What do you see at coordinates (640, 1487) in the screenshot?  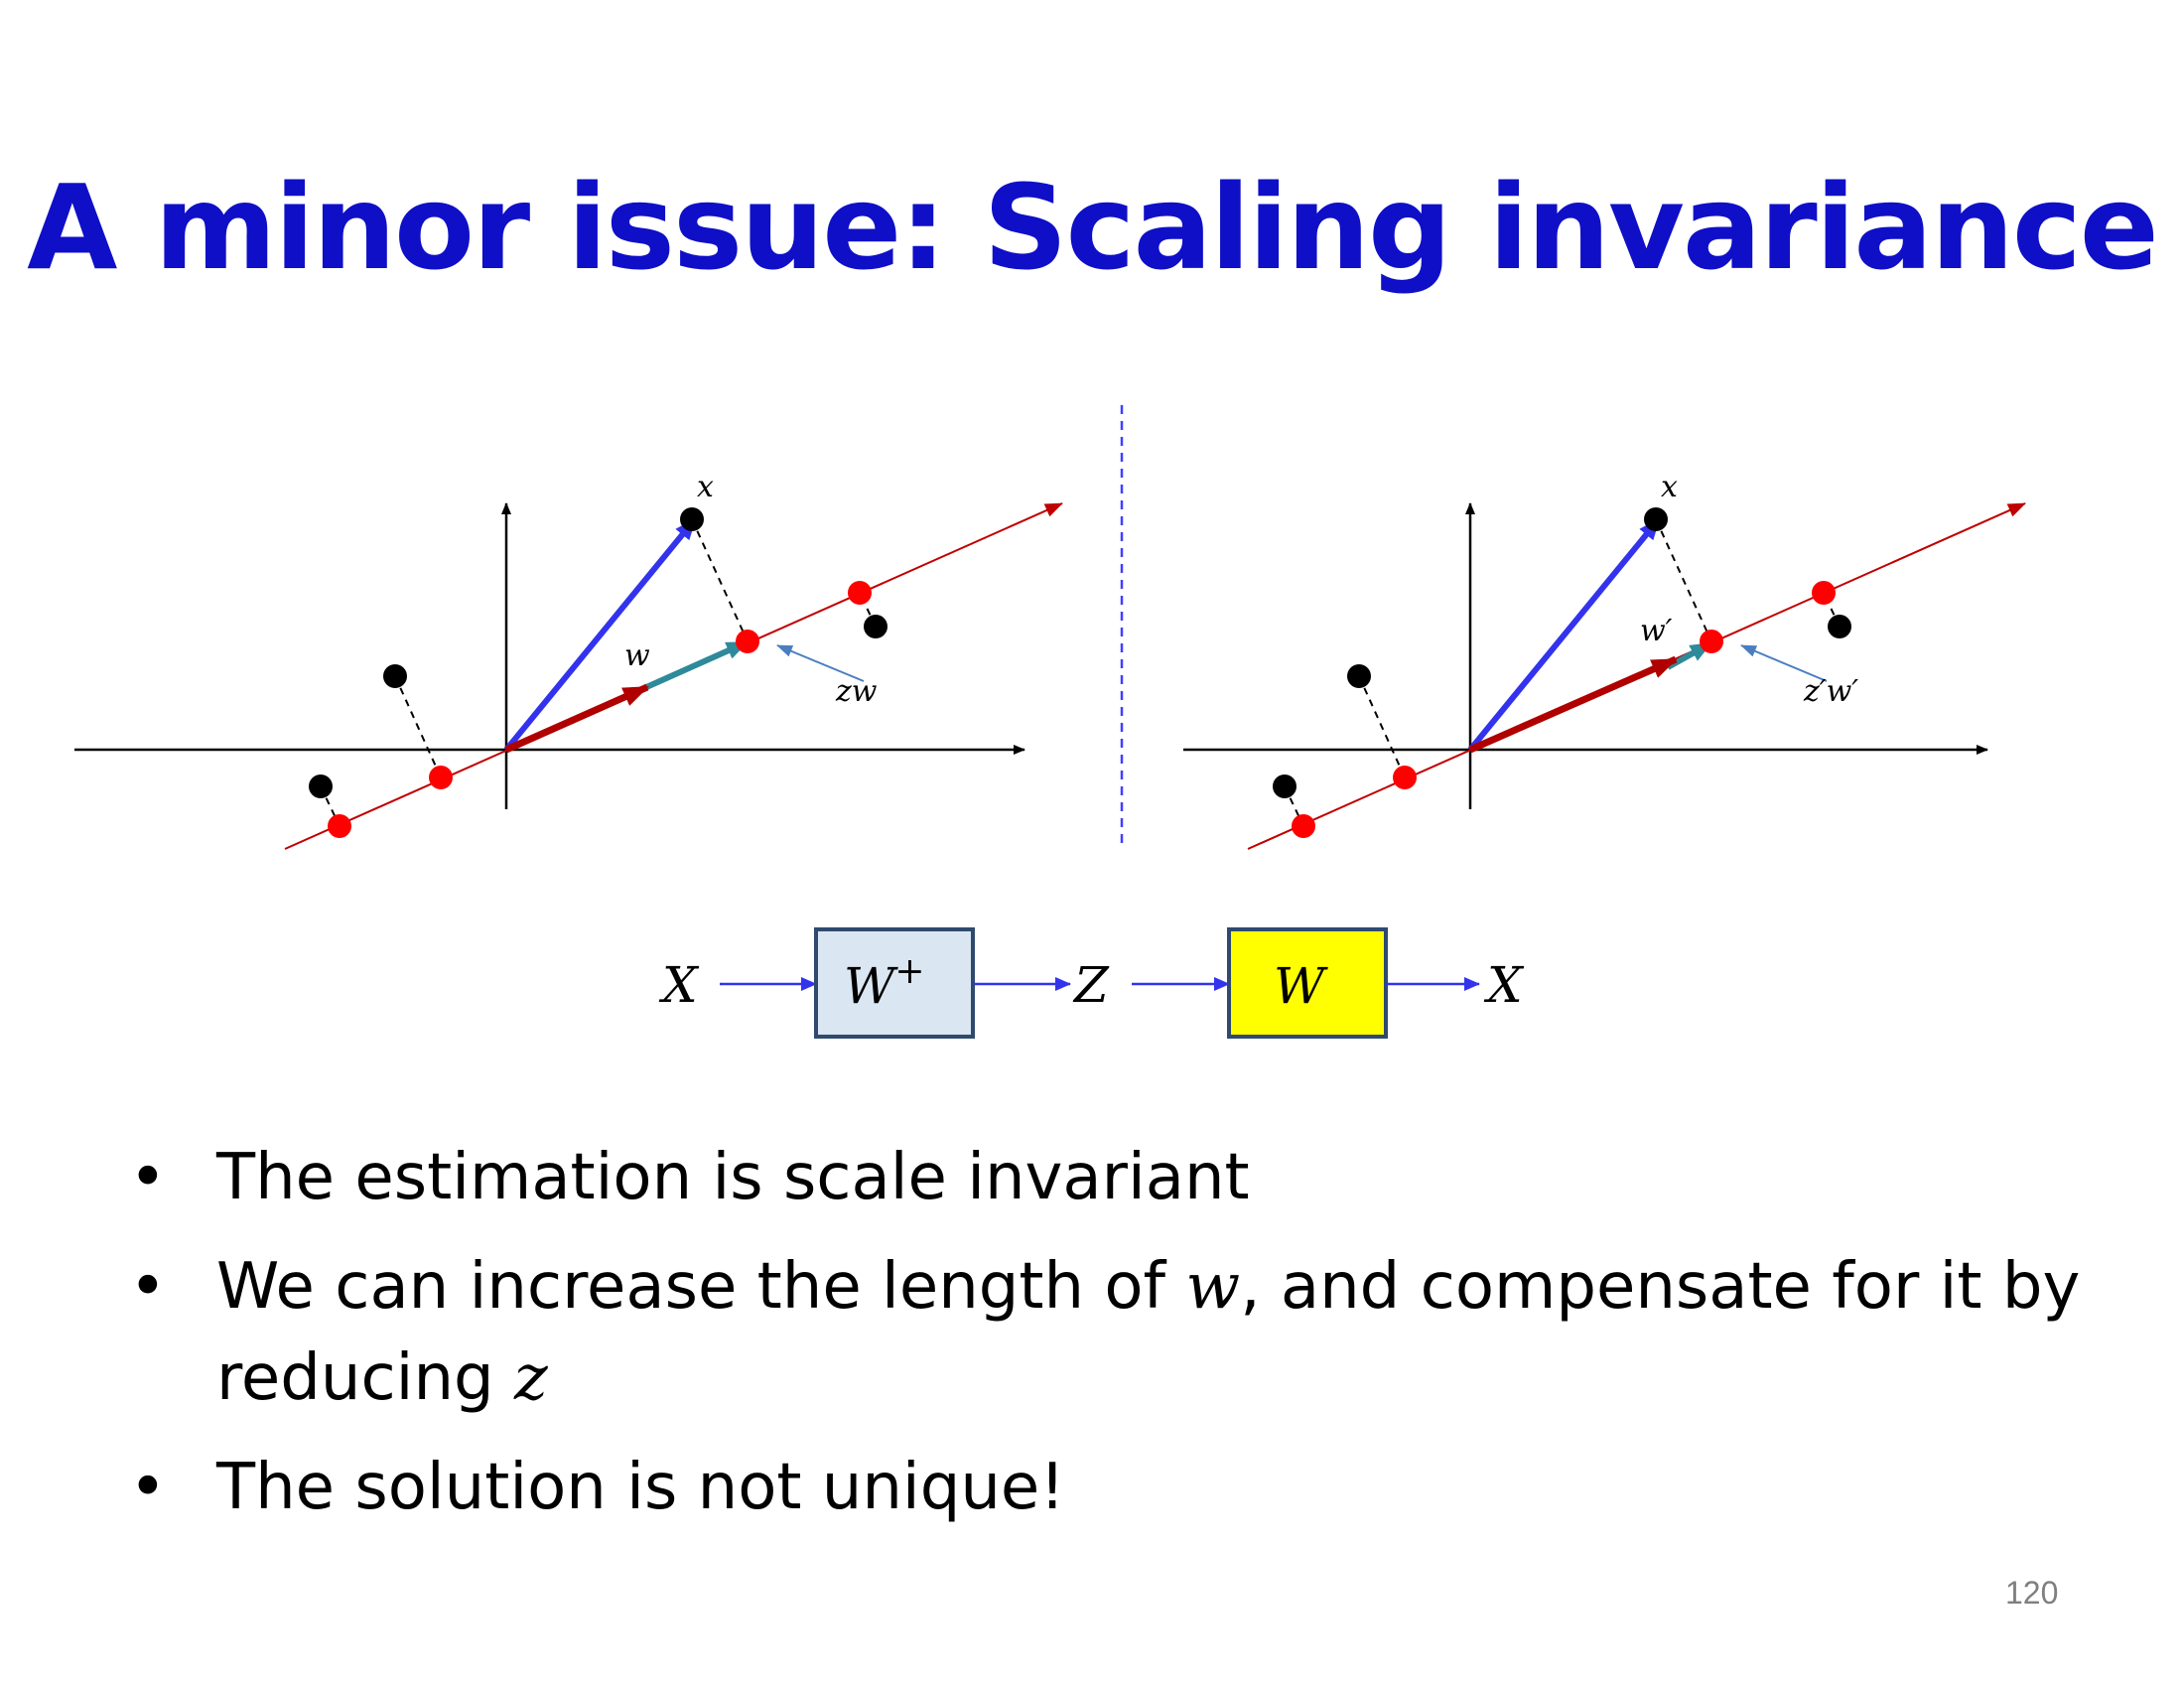 I see `bullet-text: The solution is not unique!` at bounding box center [640, 1487].